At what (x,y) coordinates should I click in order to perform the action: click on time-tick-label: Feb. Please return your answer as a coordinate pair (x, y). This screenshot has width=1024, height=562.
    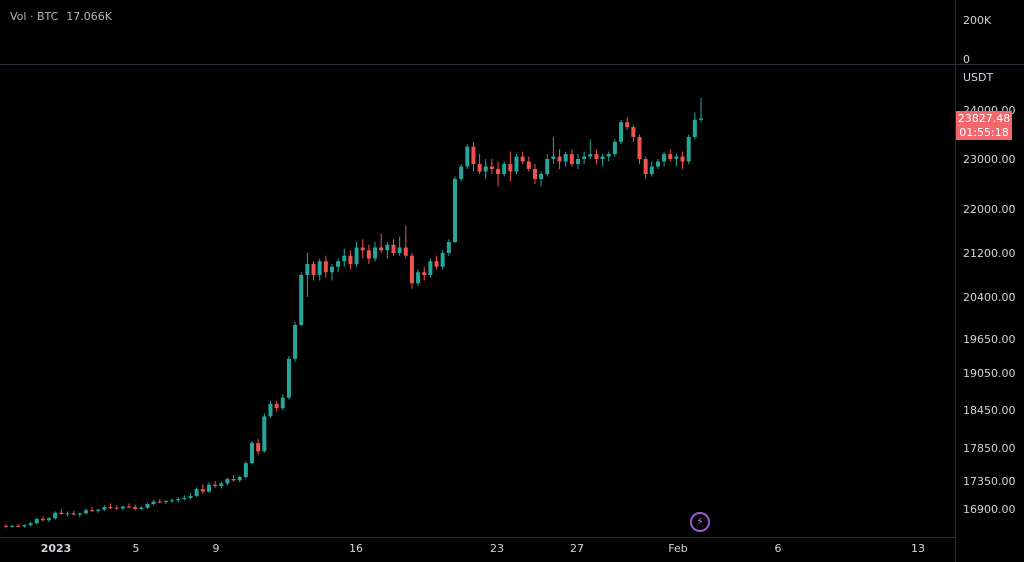
    Looking at the image, I should click on (677, 548).